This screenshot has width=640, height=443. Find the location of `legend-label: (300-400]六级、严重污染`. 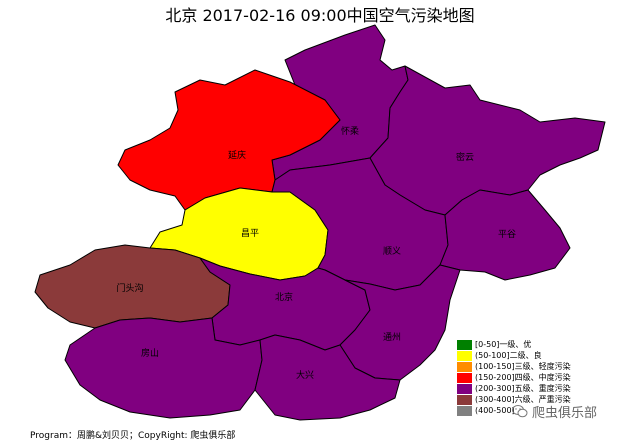

legend-label: (300-400]六级、严重污染 is located at coordinates (523, 399).